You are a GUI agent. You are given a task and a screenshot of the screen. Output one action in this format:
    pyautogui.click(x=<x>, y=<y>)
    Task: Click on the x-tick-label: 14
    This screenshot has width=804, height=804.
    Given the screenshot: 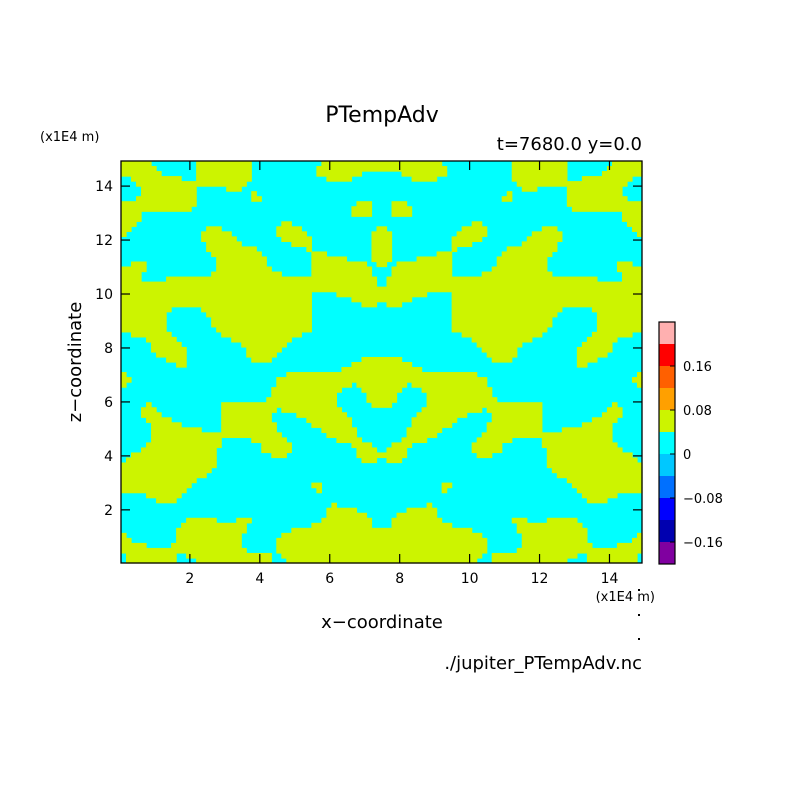 What is the action you would take?
    pyautogui.click(x=610, y=579)
    